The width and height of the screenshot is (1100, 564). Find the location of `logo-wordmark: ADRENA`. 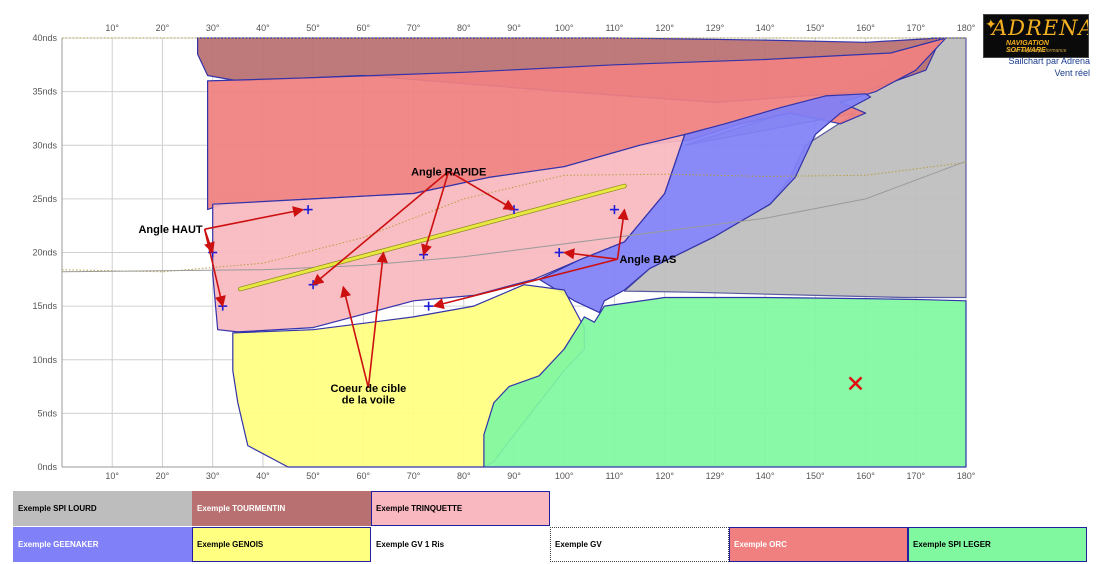

logo-wordmark: ADRENA is located at coordinates (1040, 28).